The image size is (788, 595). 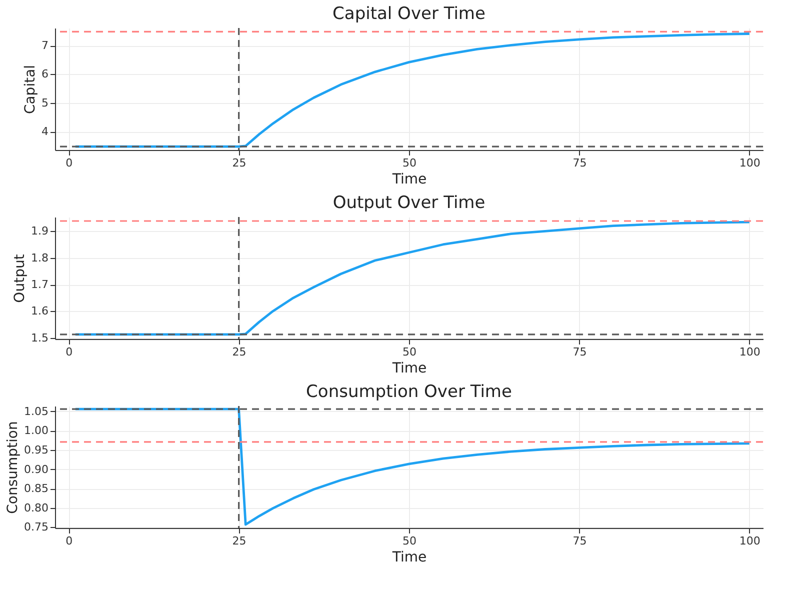 What do you see at coordinates (45, 131) in the screenshot?
I see `y-tick-label: 4` at bounding box center [45, 131].